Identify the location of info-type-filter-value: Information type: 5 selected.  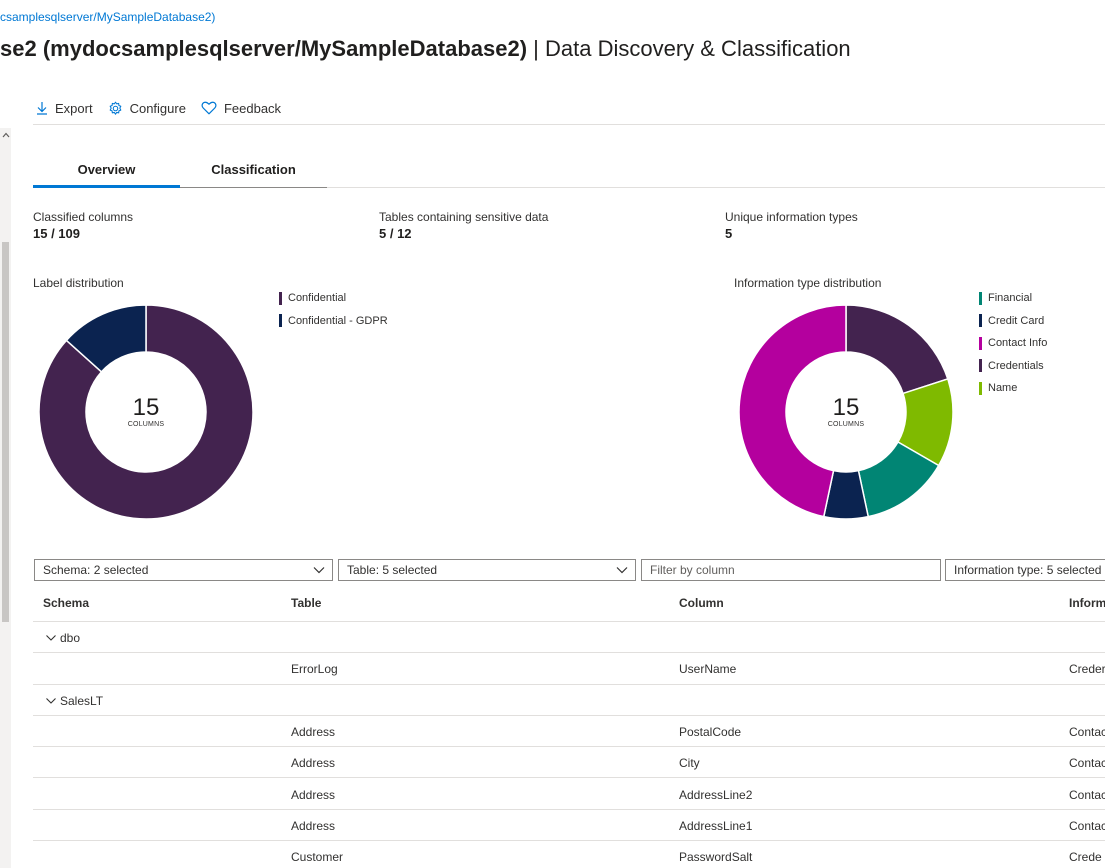
(1028, 570).